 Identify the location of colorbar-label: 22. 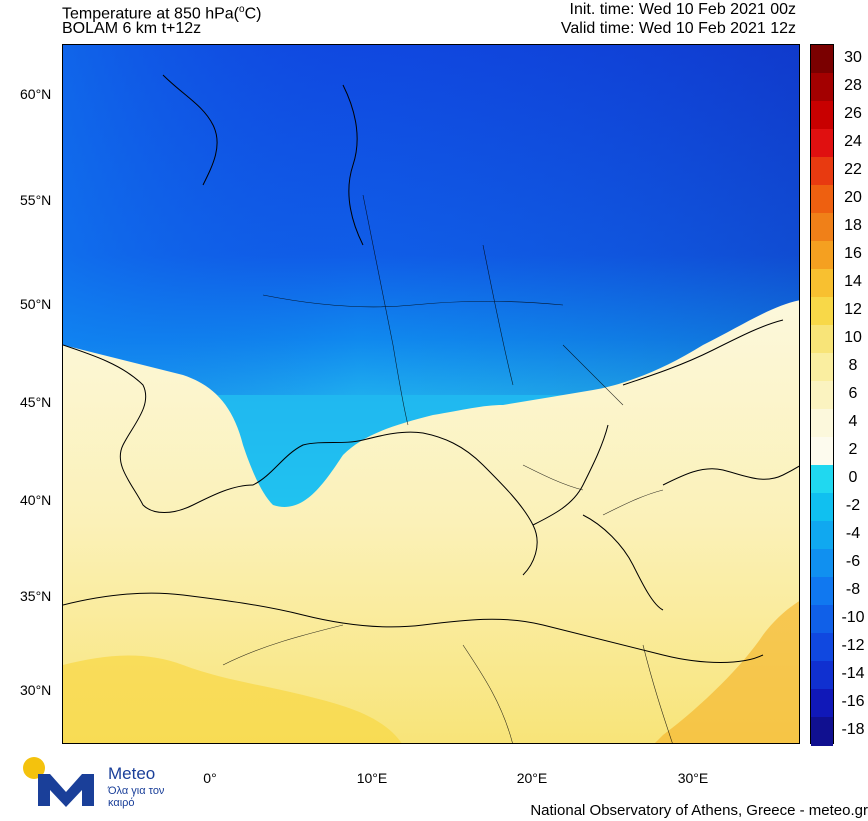
(853, 169).